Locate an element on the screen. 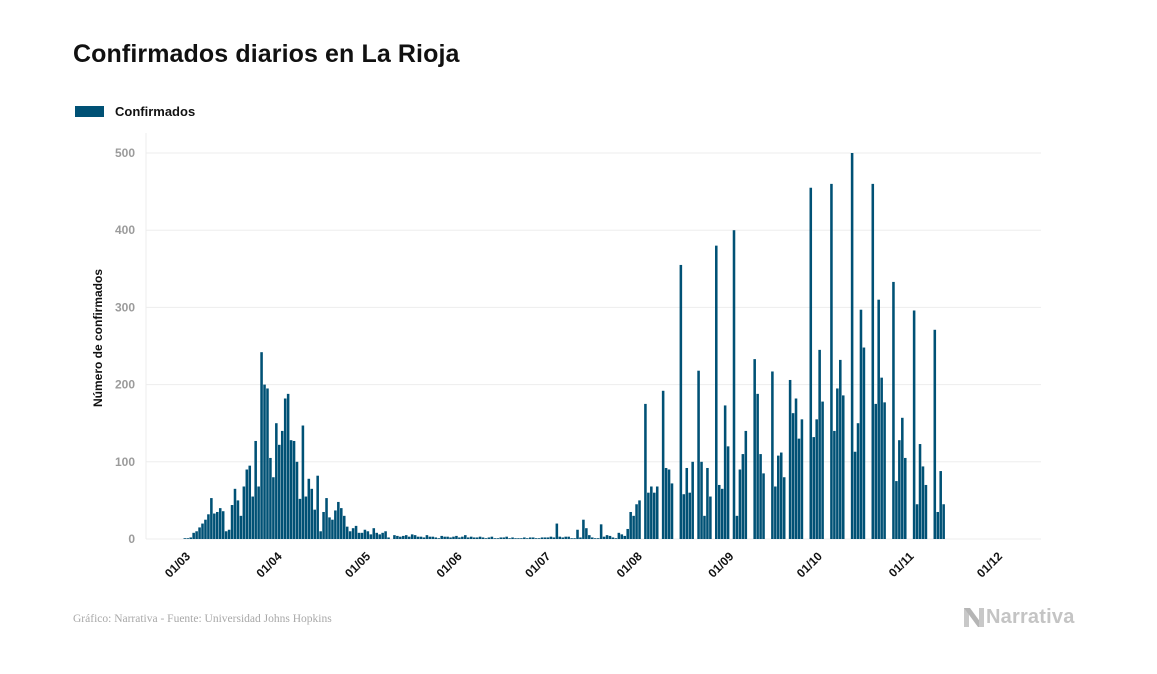 The height and width of the screenshot is (674, 1157). y-tick-label: 500 is located at coordinates (125, 153).